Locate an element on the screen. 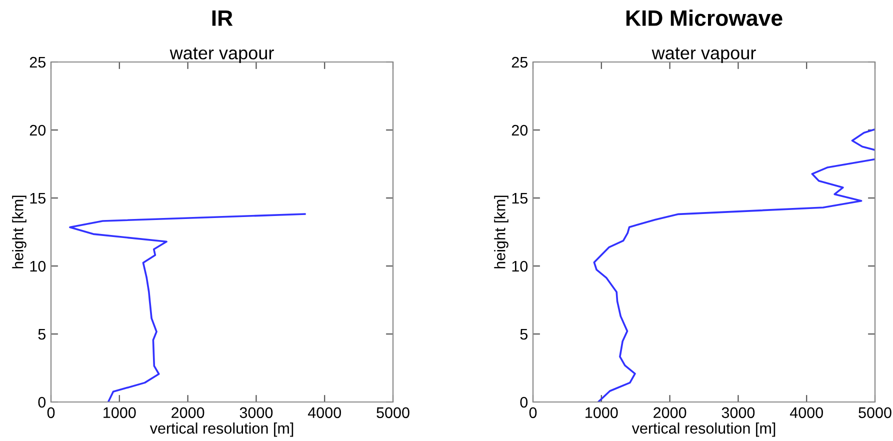 The width and height of the screenshot is (893, 441). chart-title: KID Microwave is located at coordinates (704, 18).